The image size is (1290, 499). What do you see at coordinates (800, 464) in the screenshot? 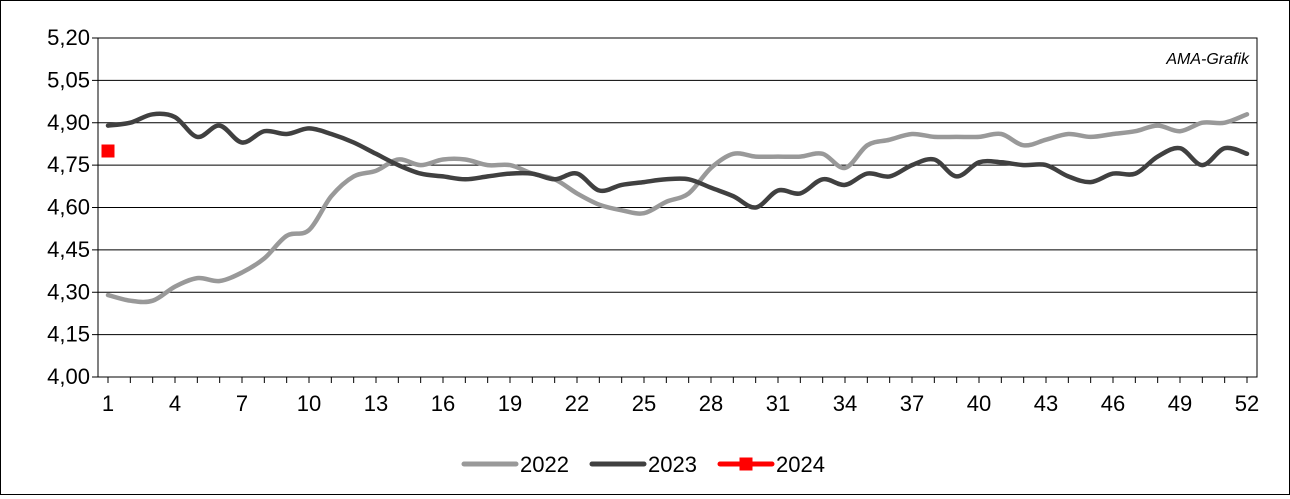
I see `legend-label-2024: 2024` at bounding box center [800, 464].